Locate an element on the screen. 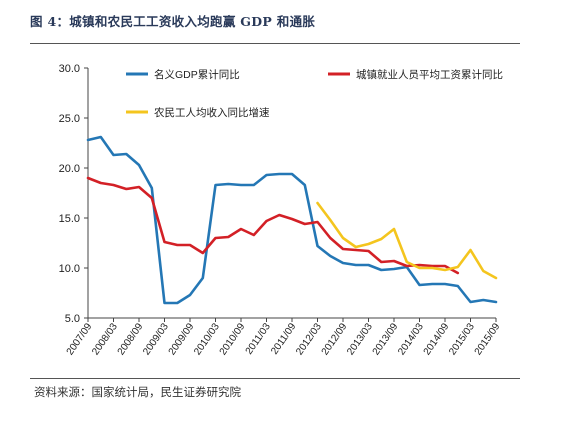  y-tick-label: 5.0 is located at coordinates (72, 319).